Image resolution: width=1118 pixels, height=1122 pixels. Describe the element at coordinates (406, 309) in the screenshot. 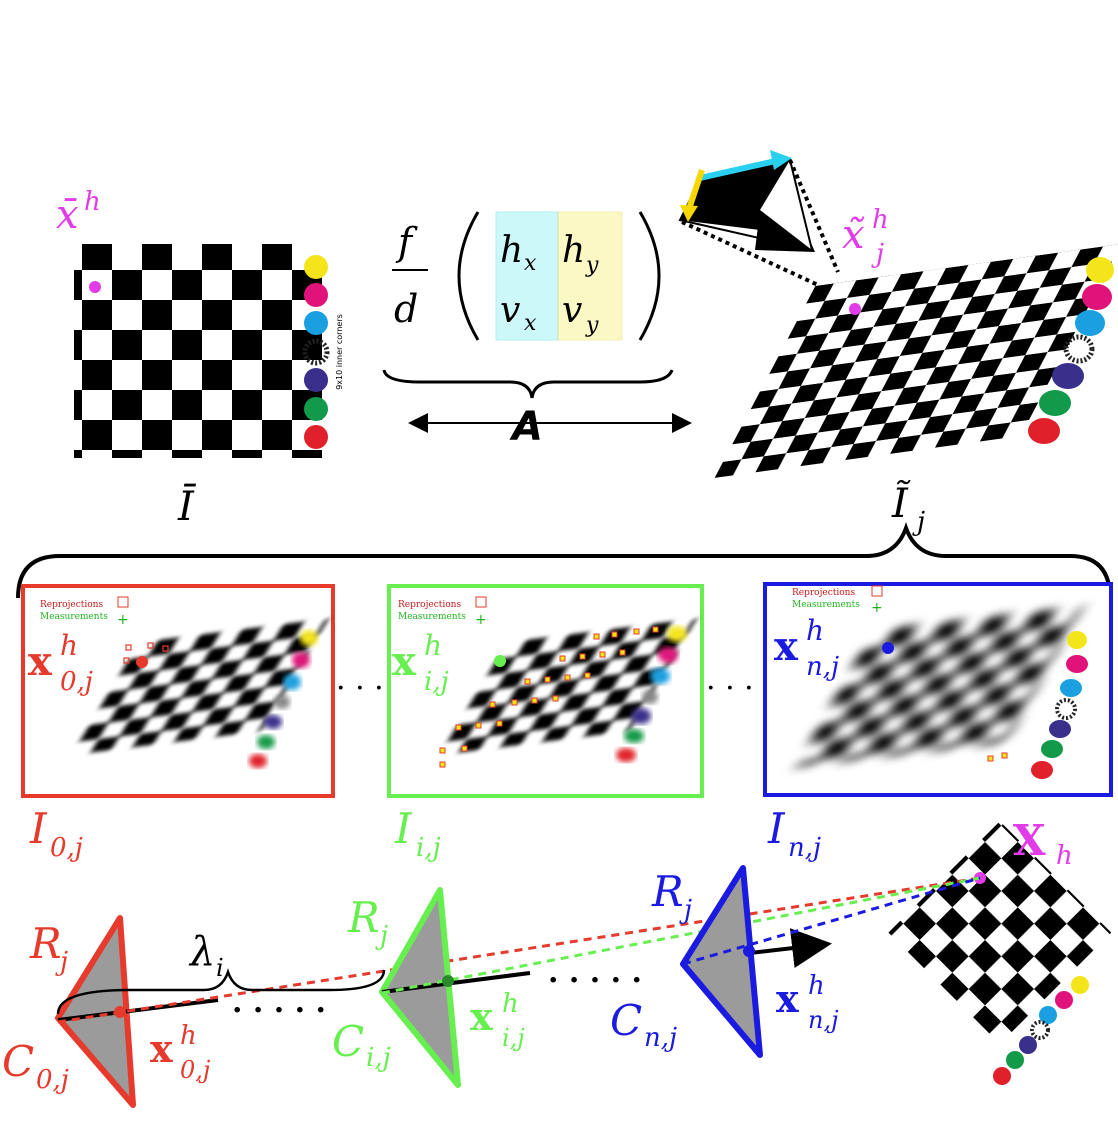

I see `frac-den: d` at that location.